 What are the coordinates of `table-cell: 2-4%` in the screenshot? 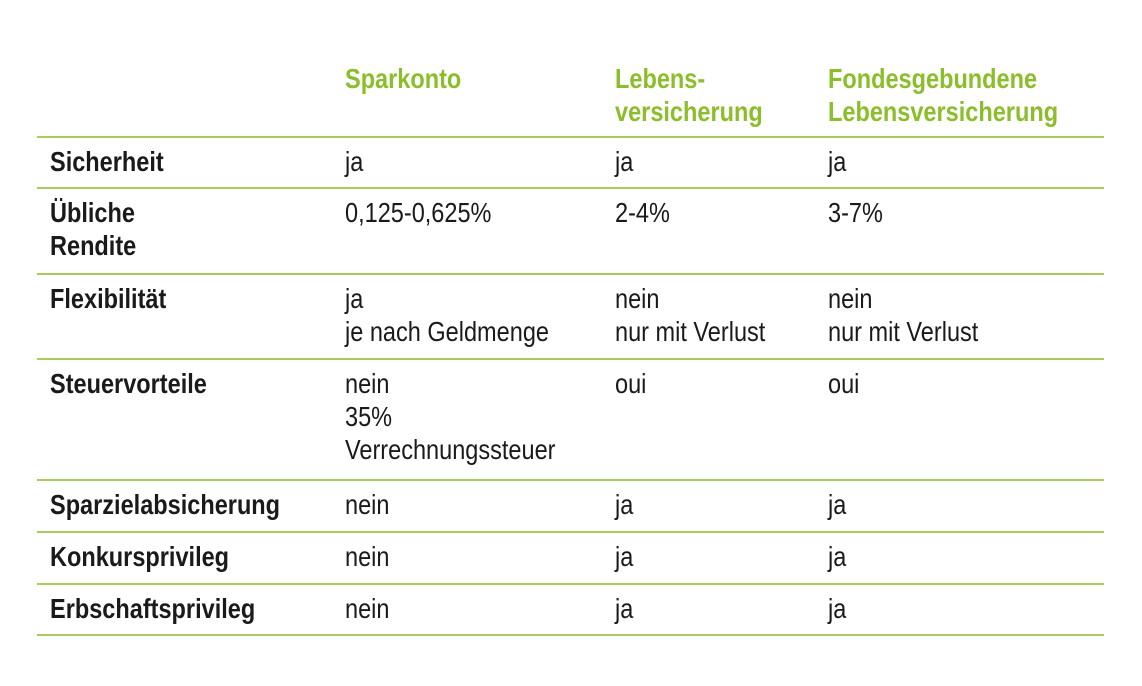 It's located at (647, 212).